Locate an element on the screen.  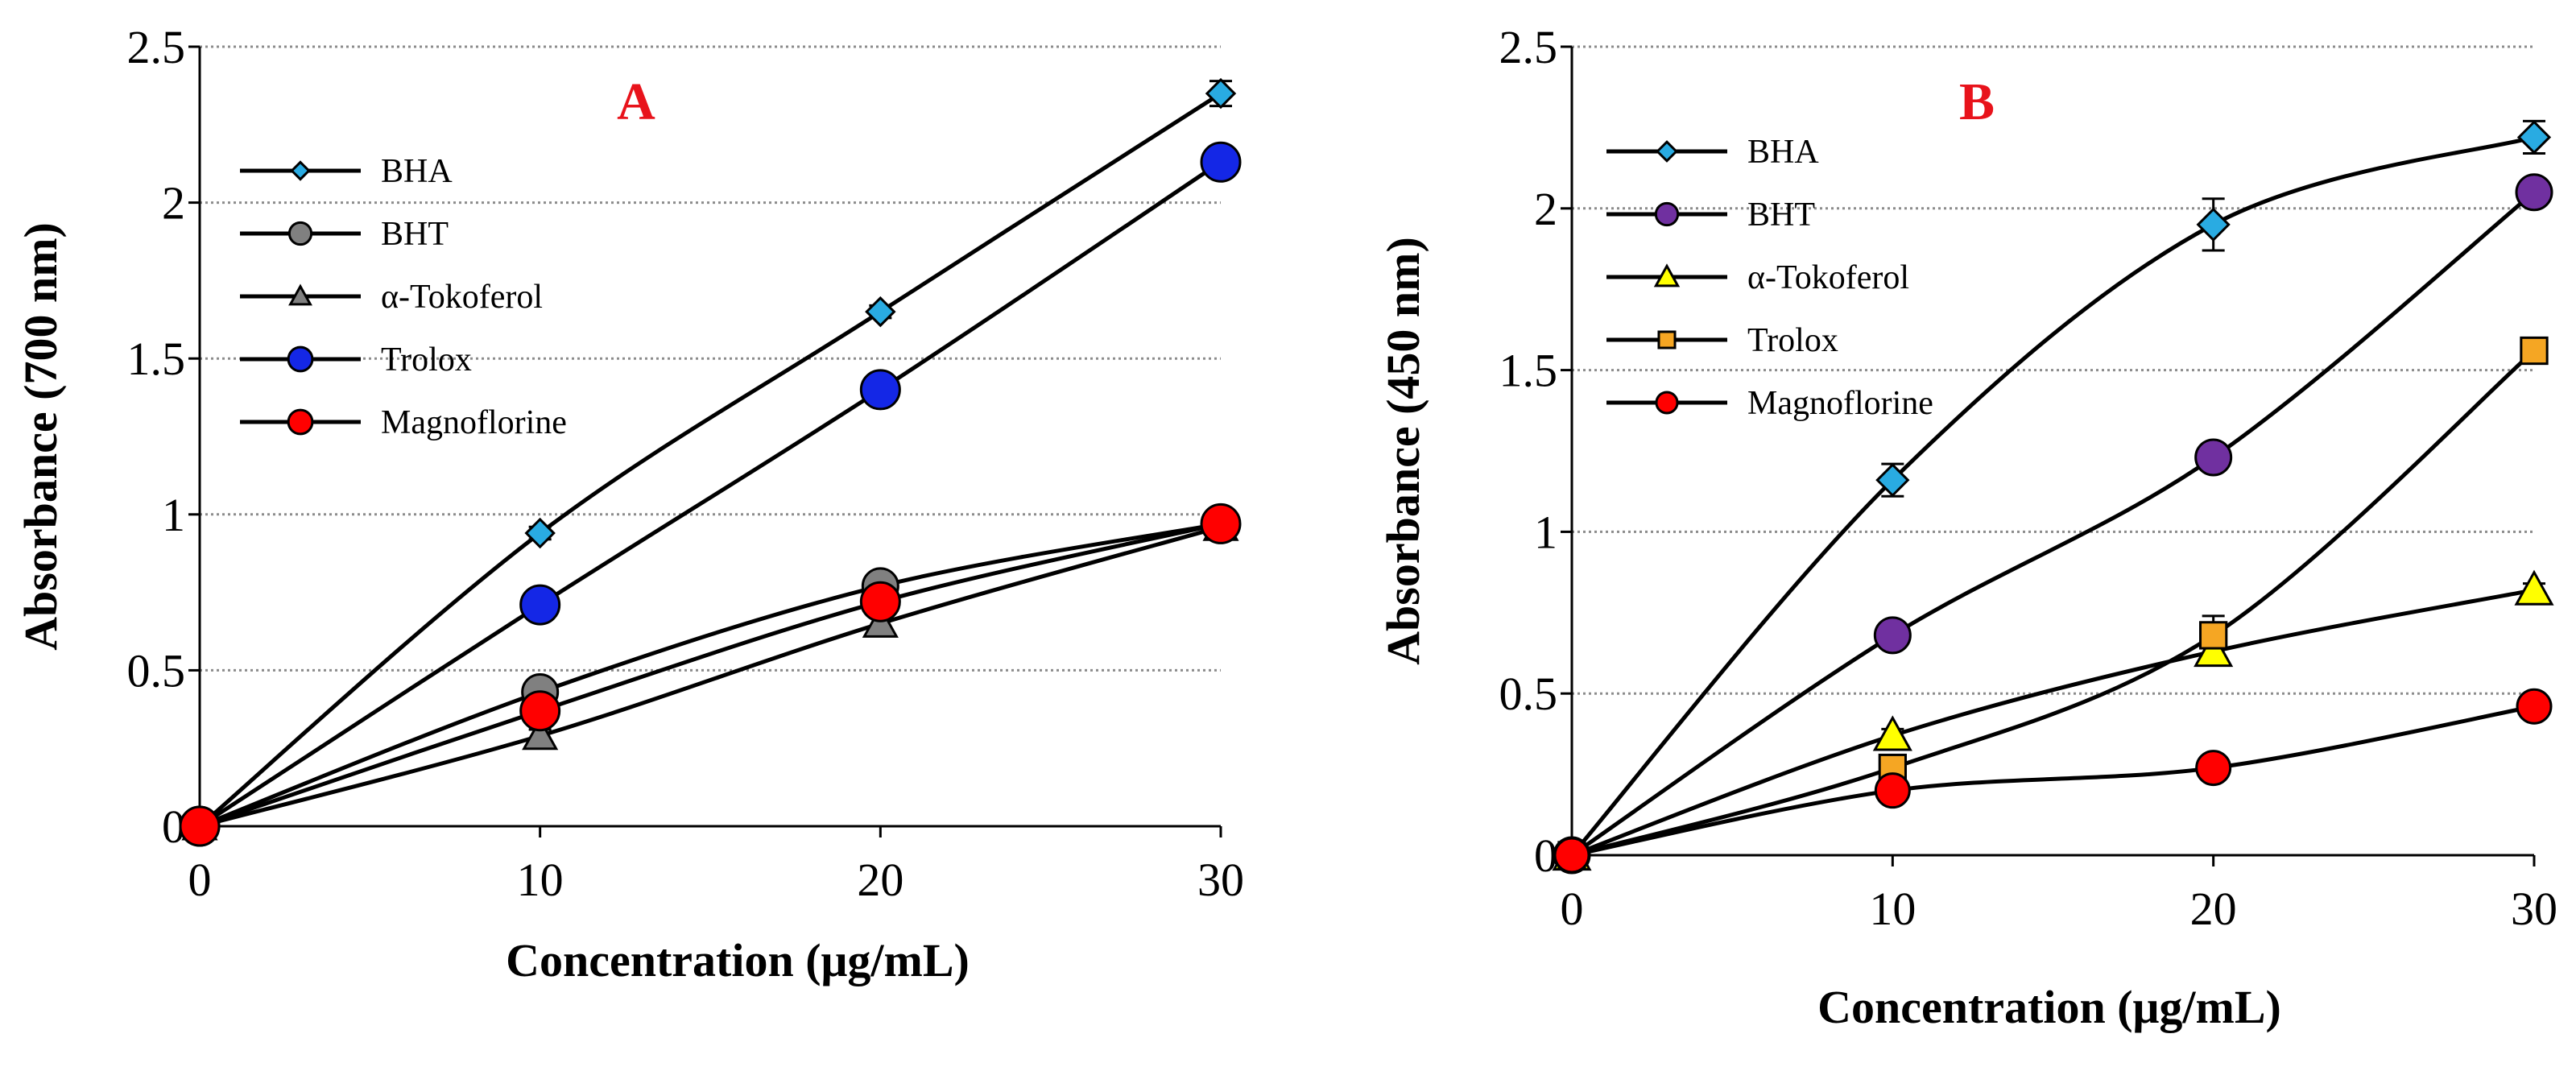
series-line-bht is located at coordinates (711, 675).